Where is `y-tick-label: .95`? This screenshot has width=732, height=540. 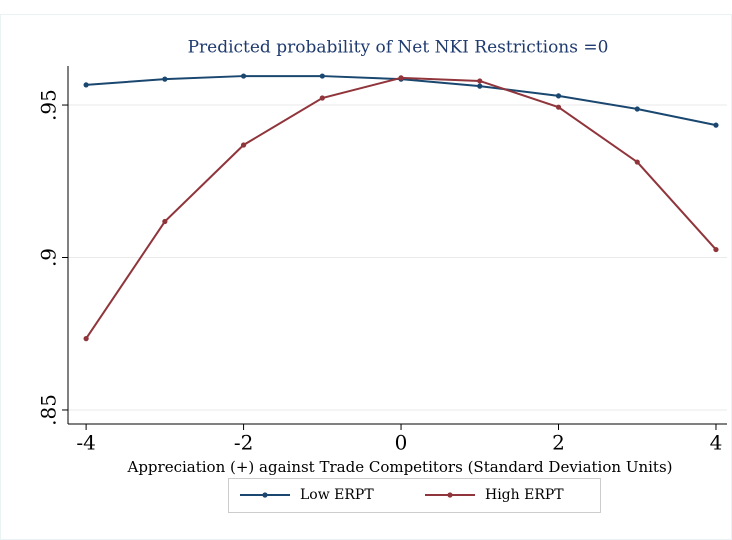
y-tick-label: .95 is located at coordinates (49, 105).